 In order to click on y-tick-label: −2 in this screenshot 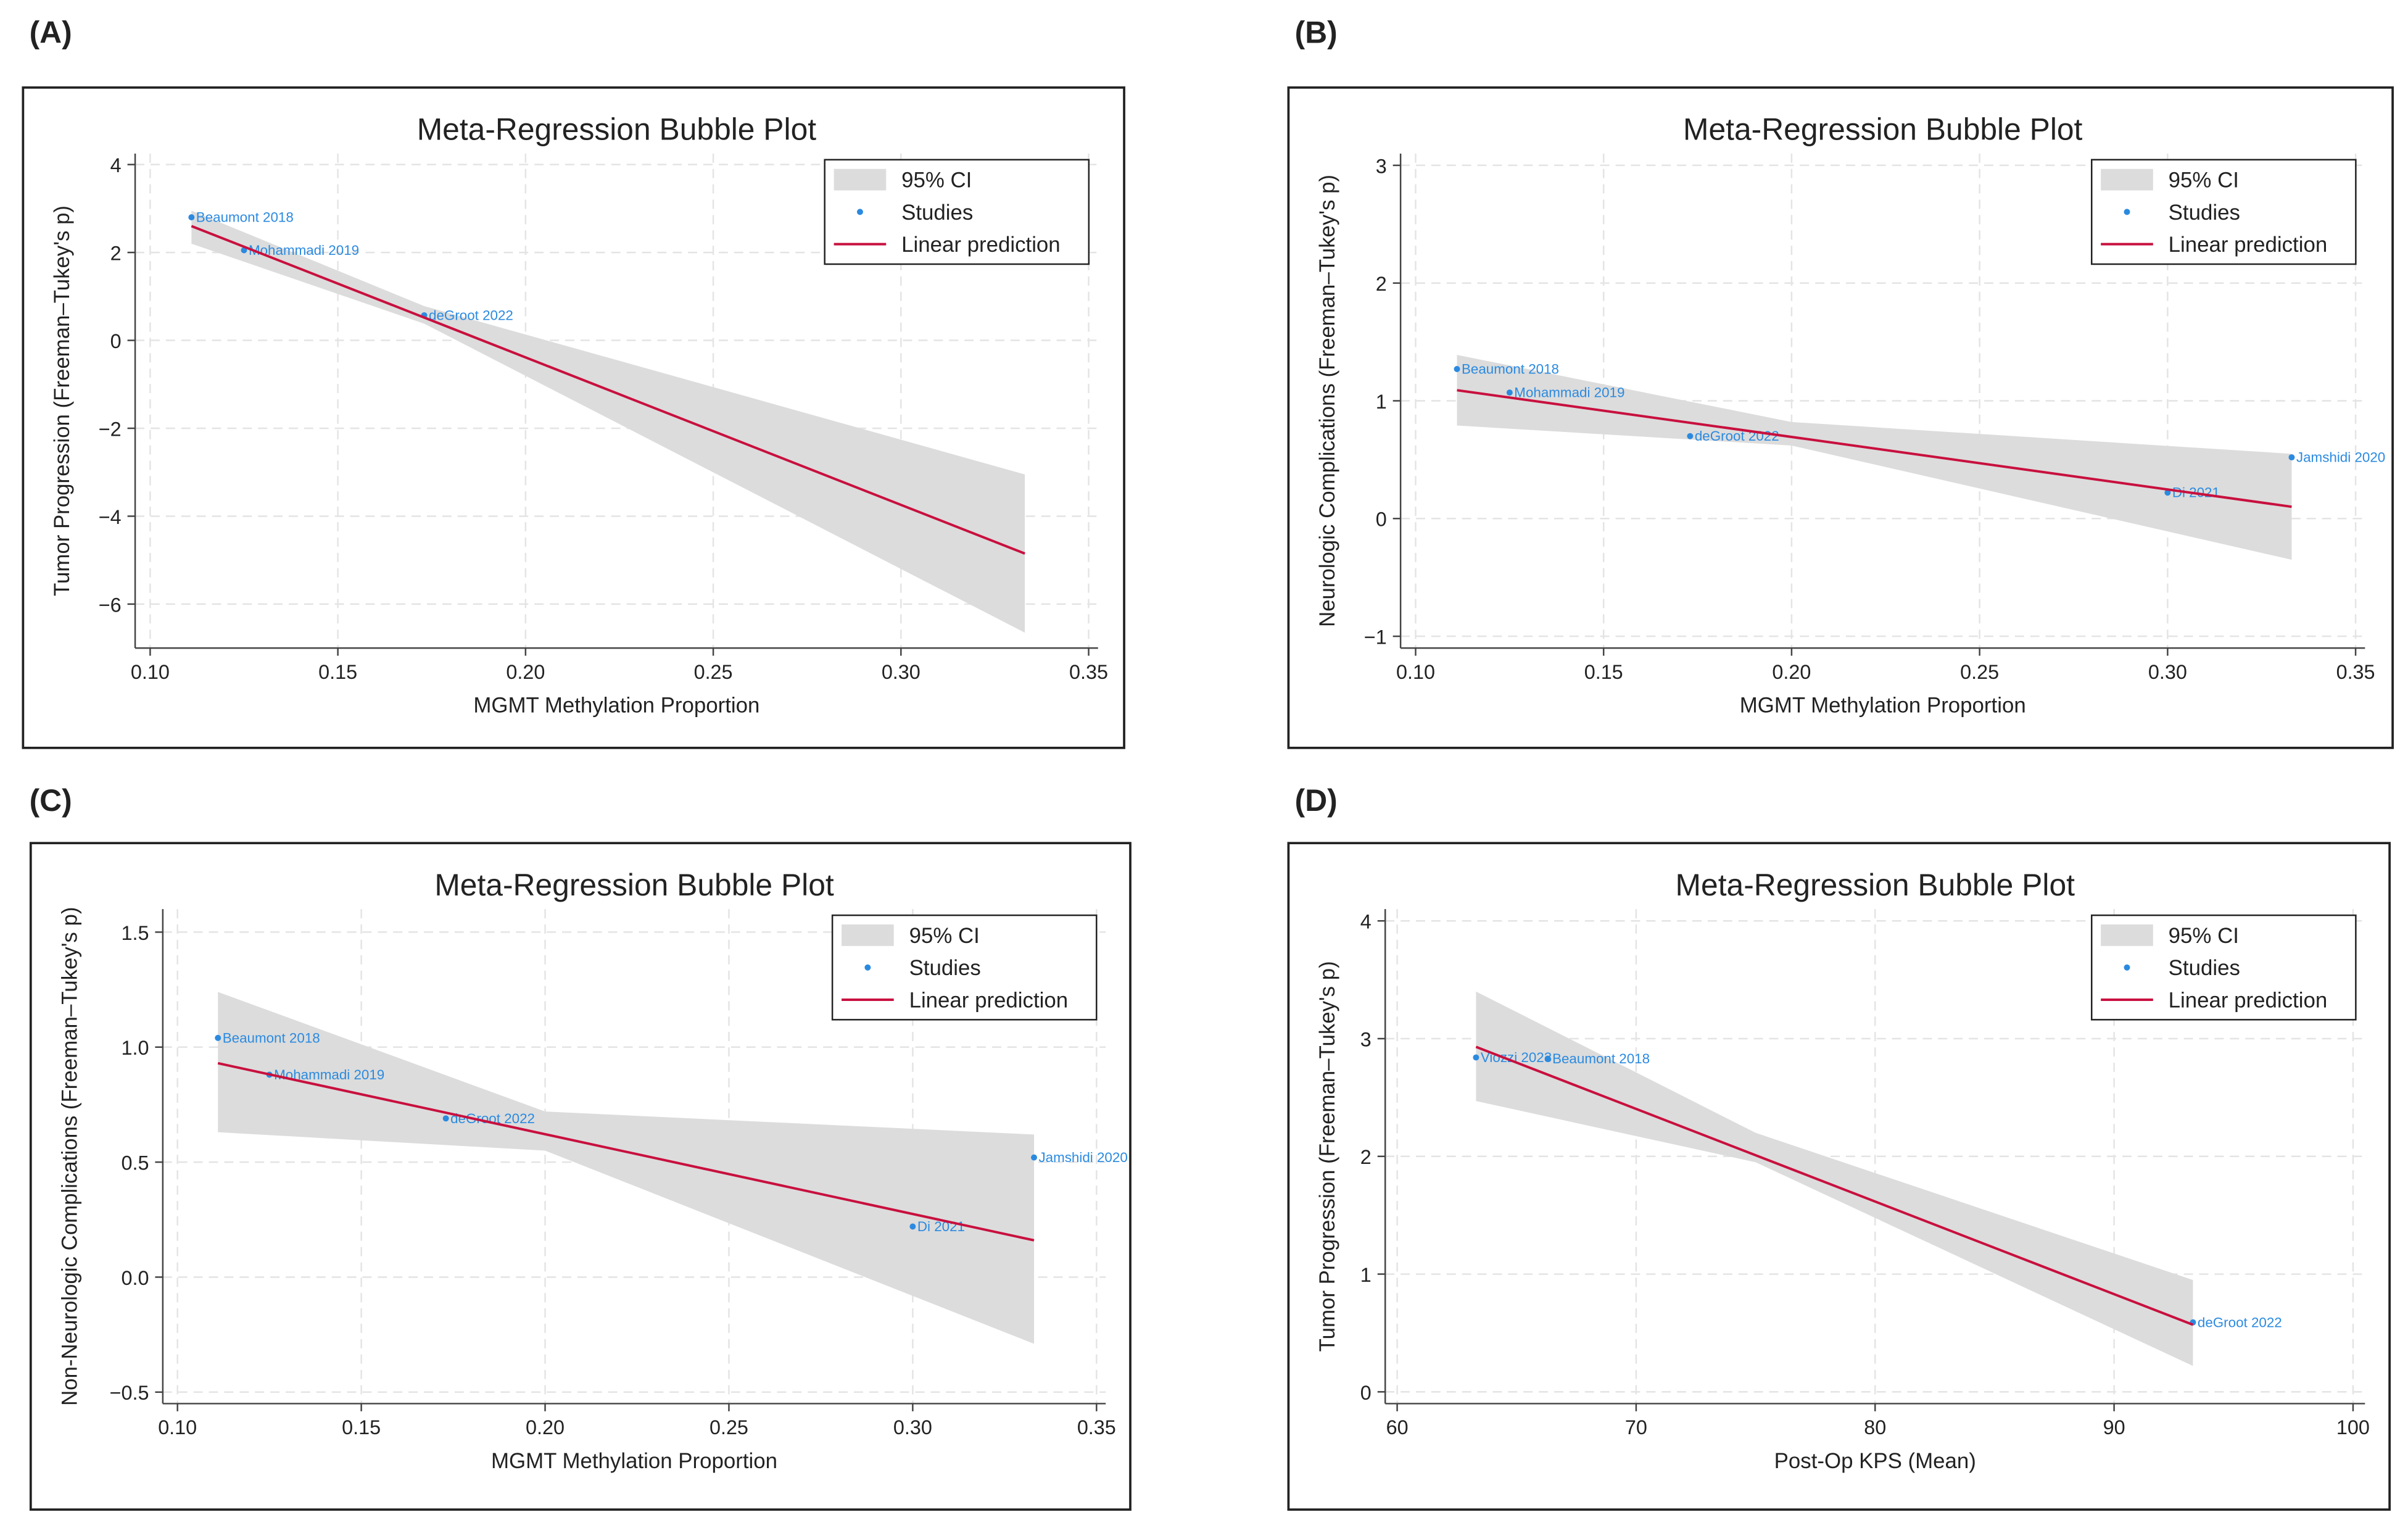, I will do `click(111, 429)`.